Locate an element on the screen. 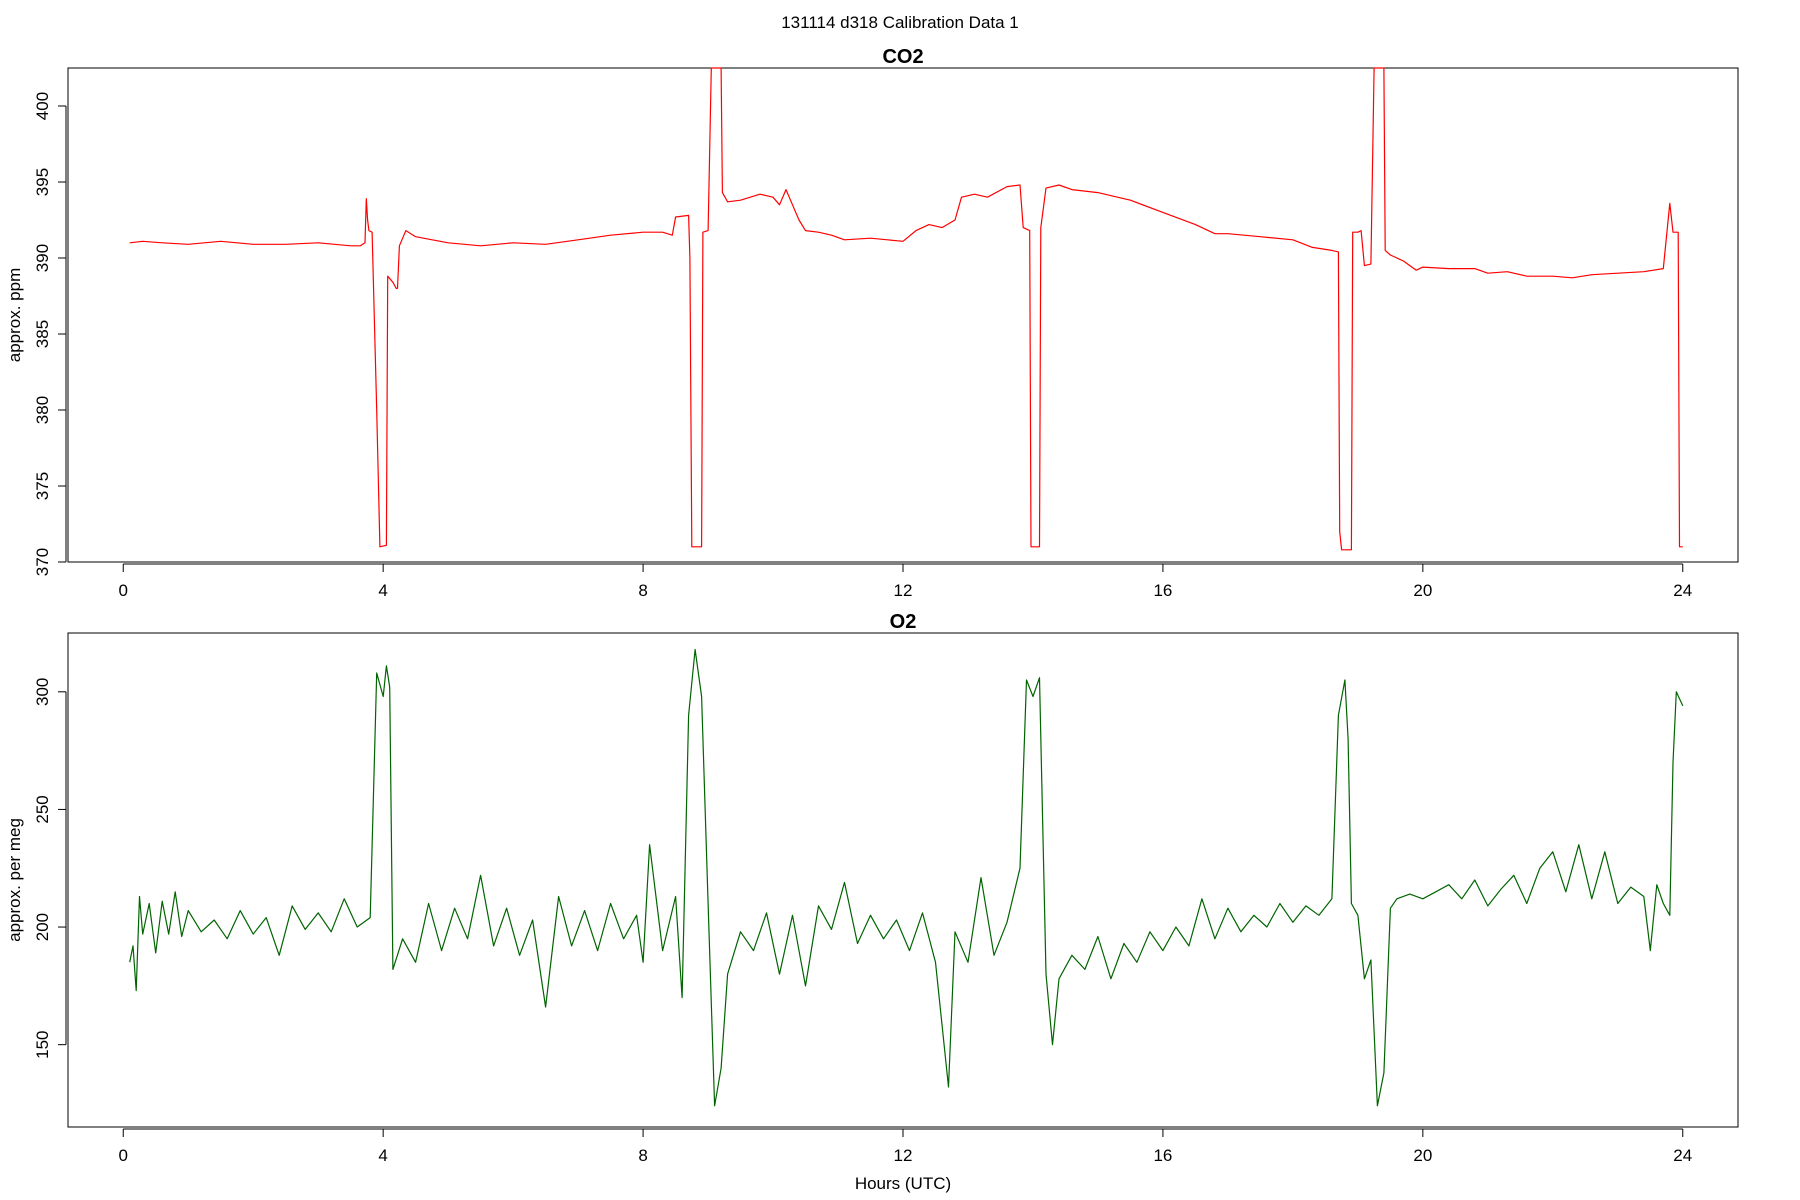 The image size is (1800, 1200). y-tick-label: 380 is located at coordinates (42, 410).